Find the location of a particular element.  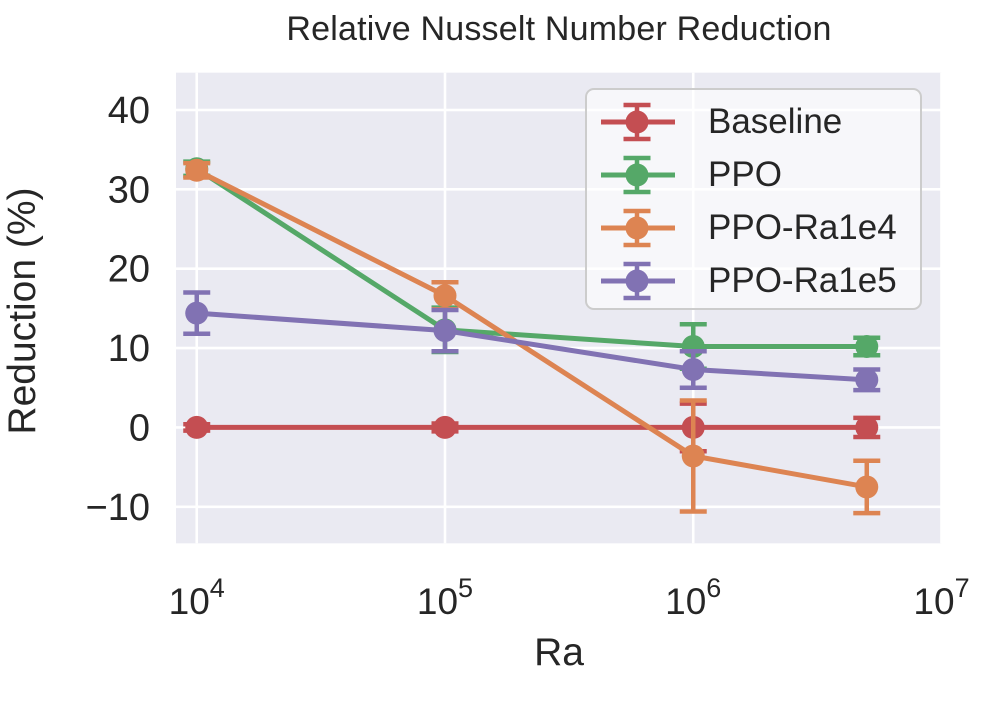

y-axis-label: Reduction (%) is located at coordinates (22, 311).